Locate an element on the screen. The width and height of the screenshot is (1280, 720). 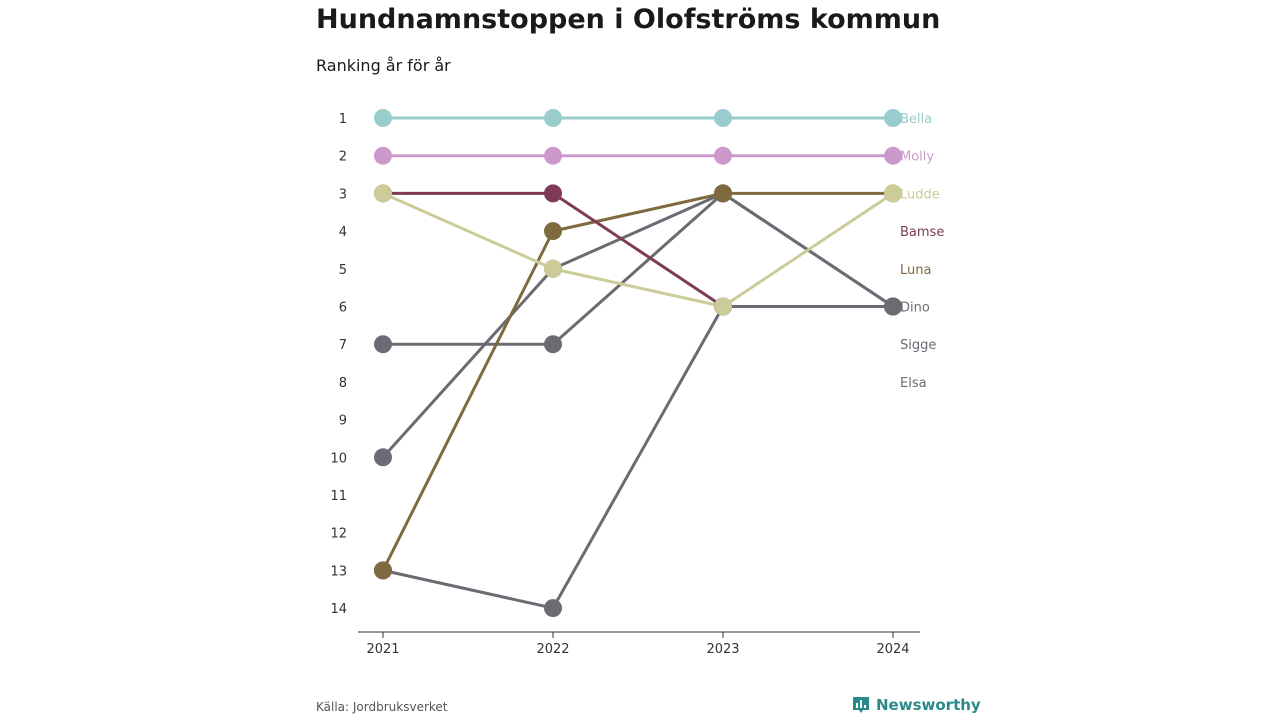
x-axis: 2021 2022 2023 2024 is located at coordinates (638, 644).